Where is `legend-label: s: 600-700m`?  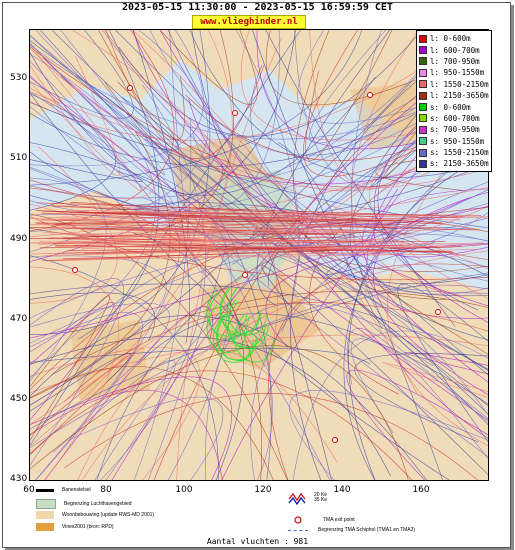 legend-label: s: 600-700m is located at coordinates (455, 118).